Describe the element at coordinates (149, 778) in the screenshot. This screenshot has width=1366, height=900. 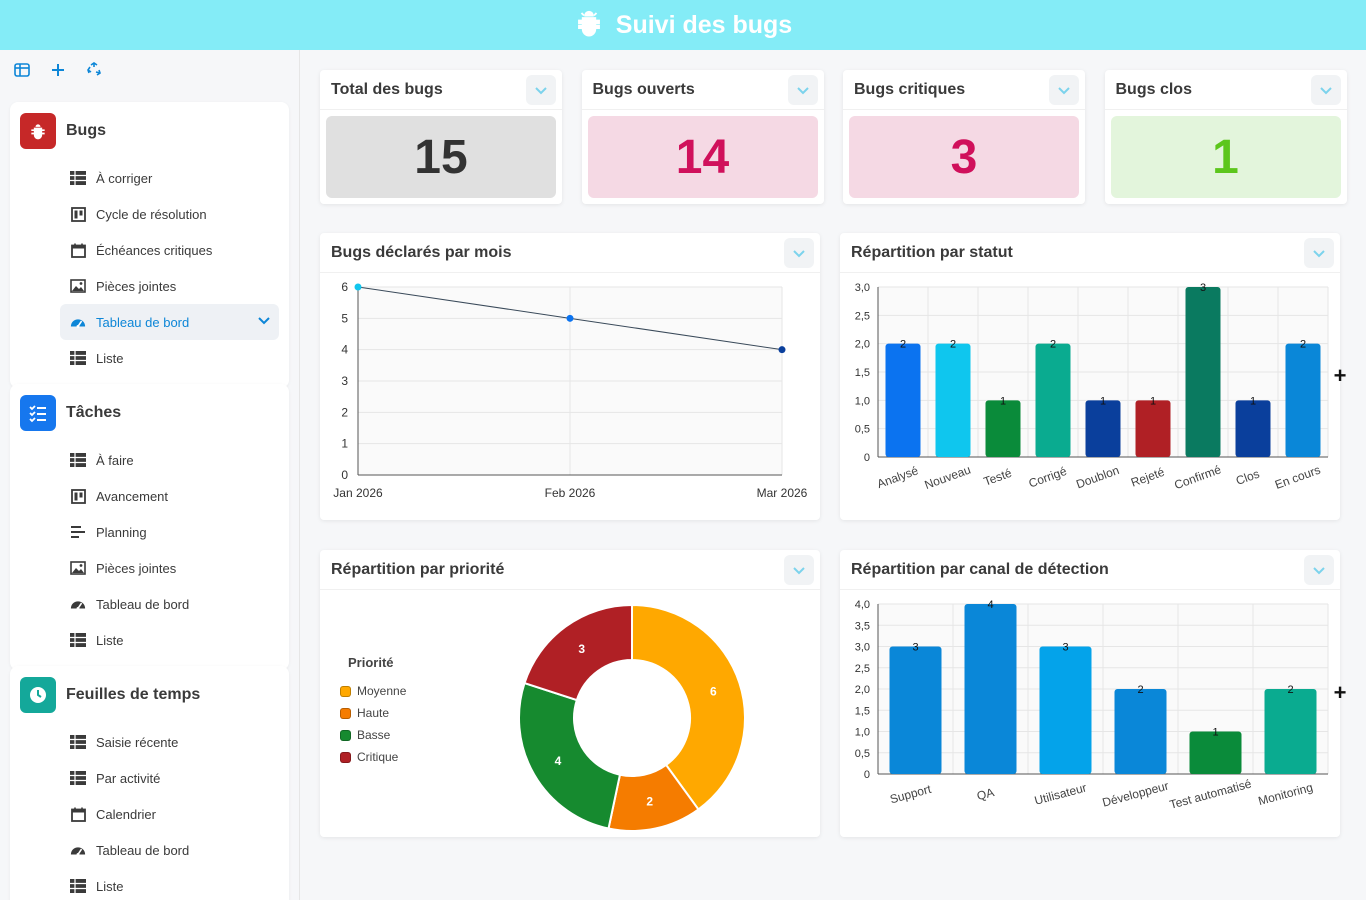
I see `sidebar-item: Par activité` at that location.